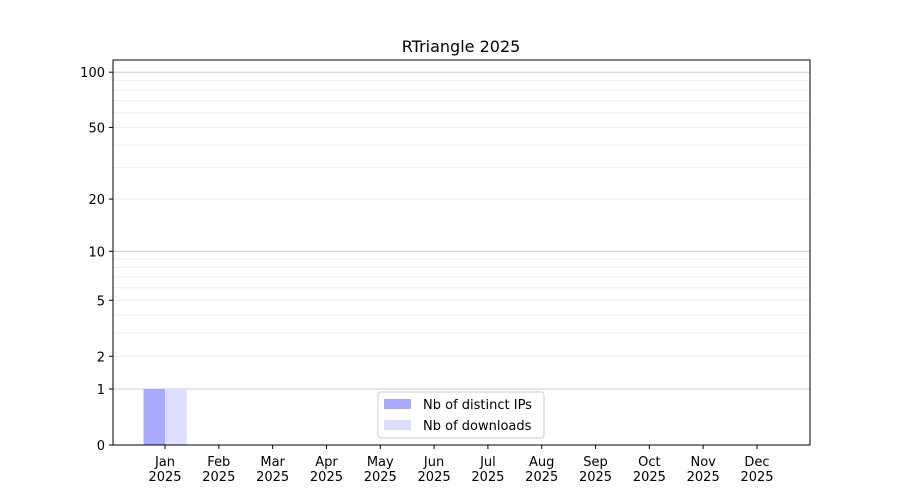  I want to click on bar-downloads, so click(176, 417).